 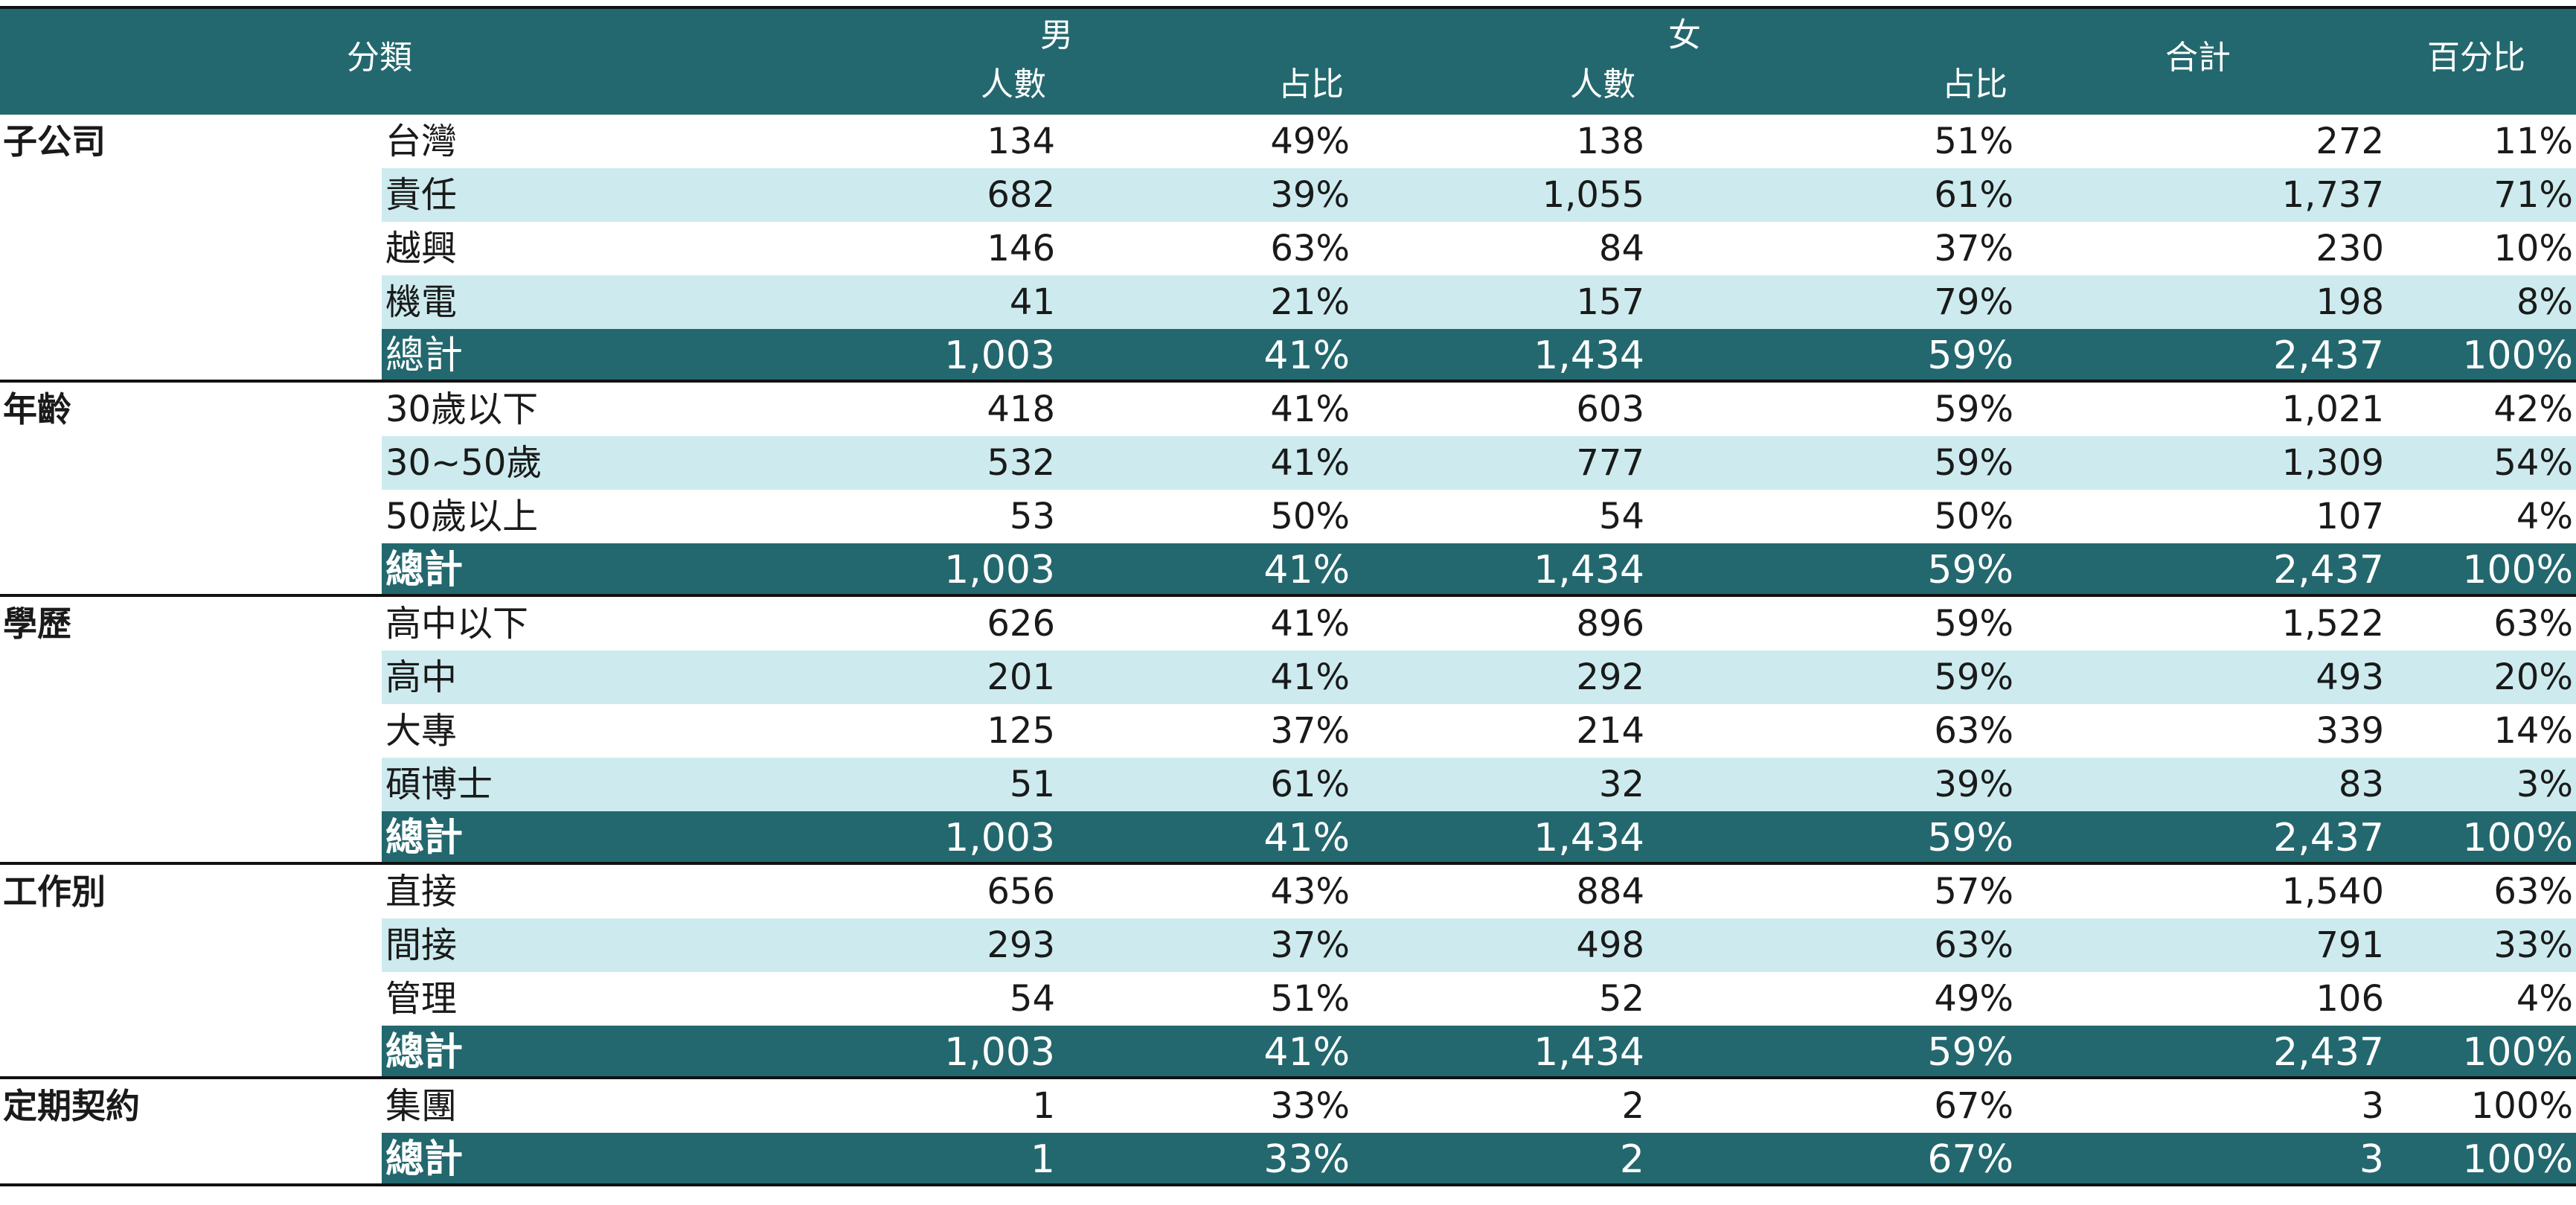 I want to click on table-row: 30~50歲 532 41% 777 59% 1,309 54%, so click(x=1288, y=463).